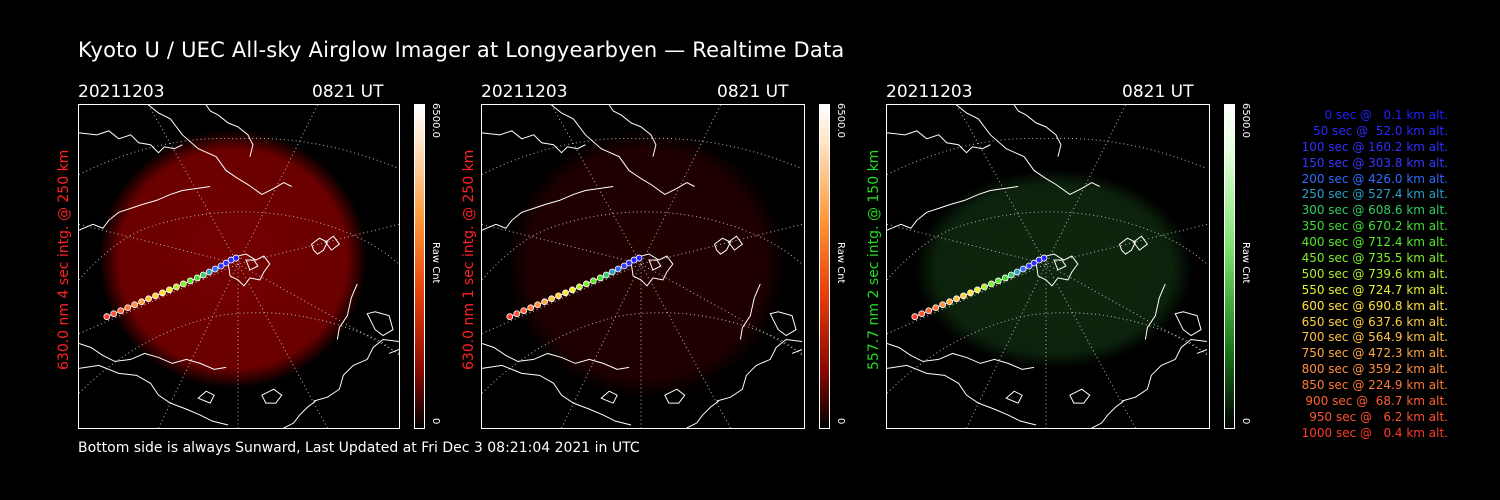  Describe the element at coordinates (1374, 305) in the screenshot. I see `legend-row: 600 sec @ 690.8 km alt.` at that location.